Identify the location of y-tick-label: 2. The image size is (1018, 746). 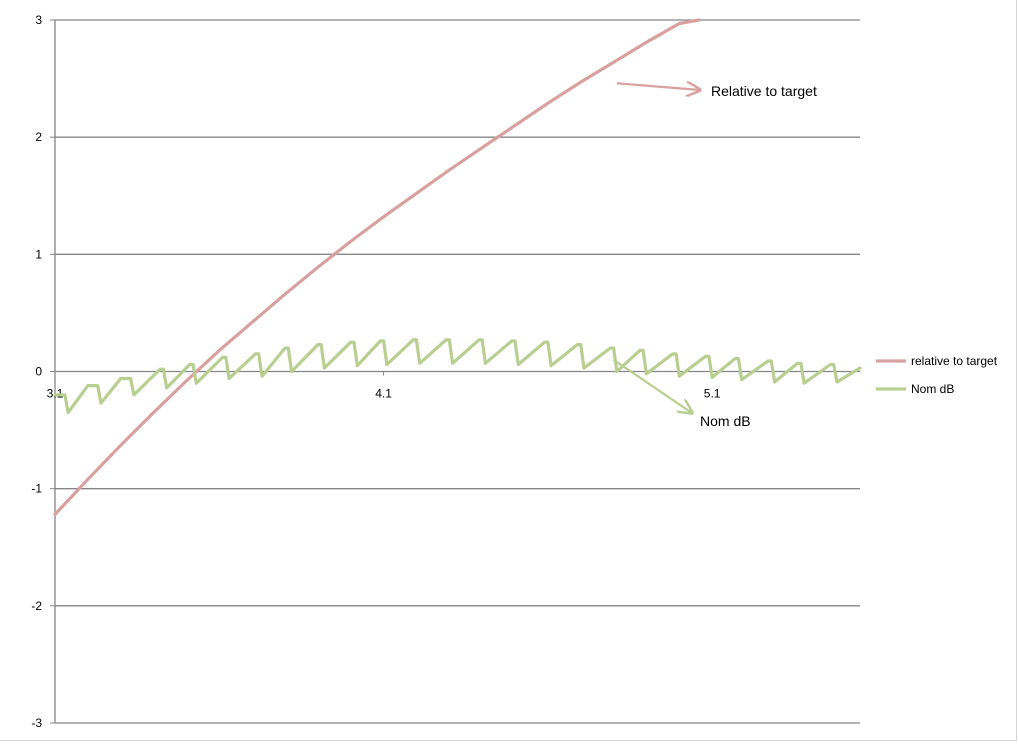
(38, 137).